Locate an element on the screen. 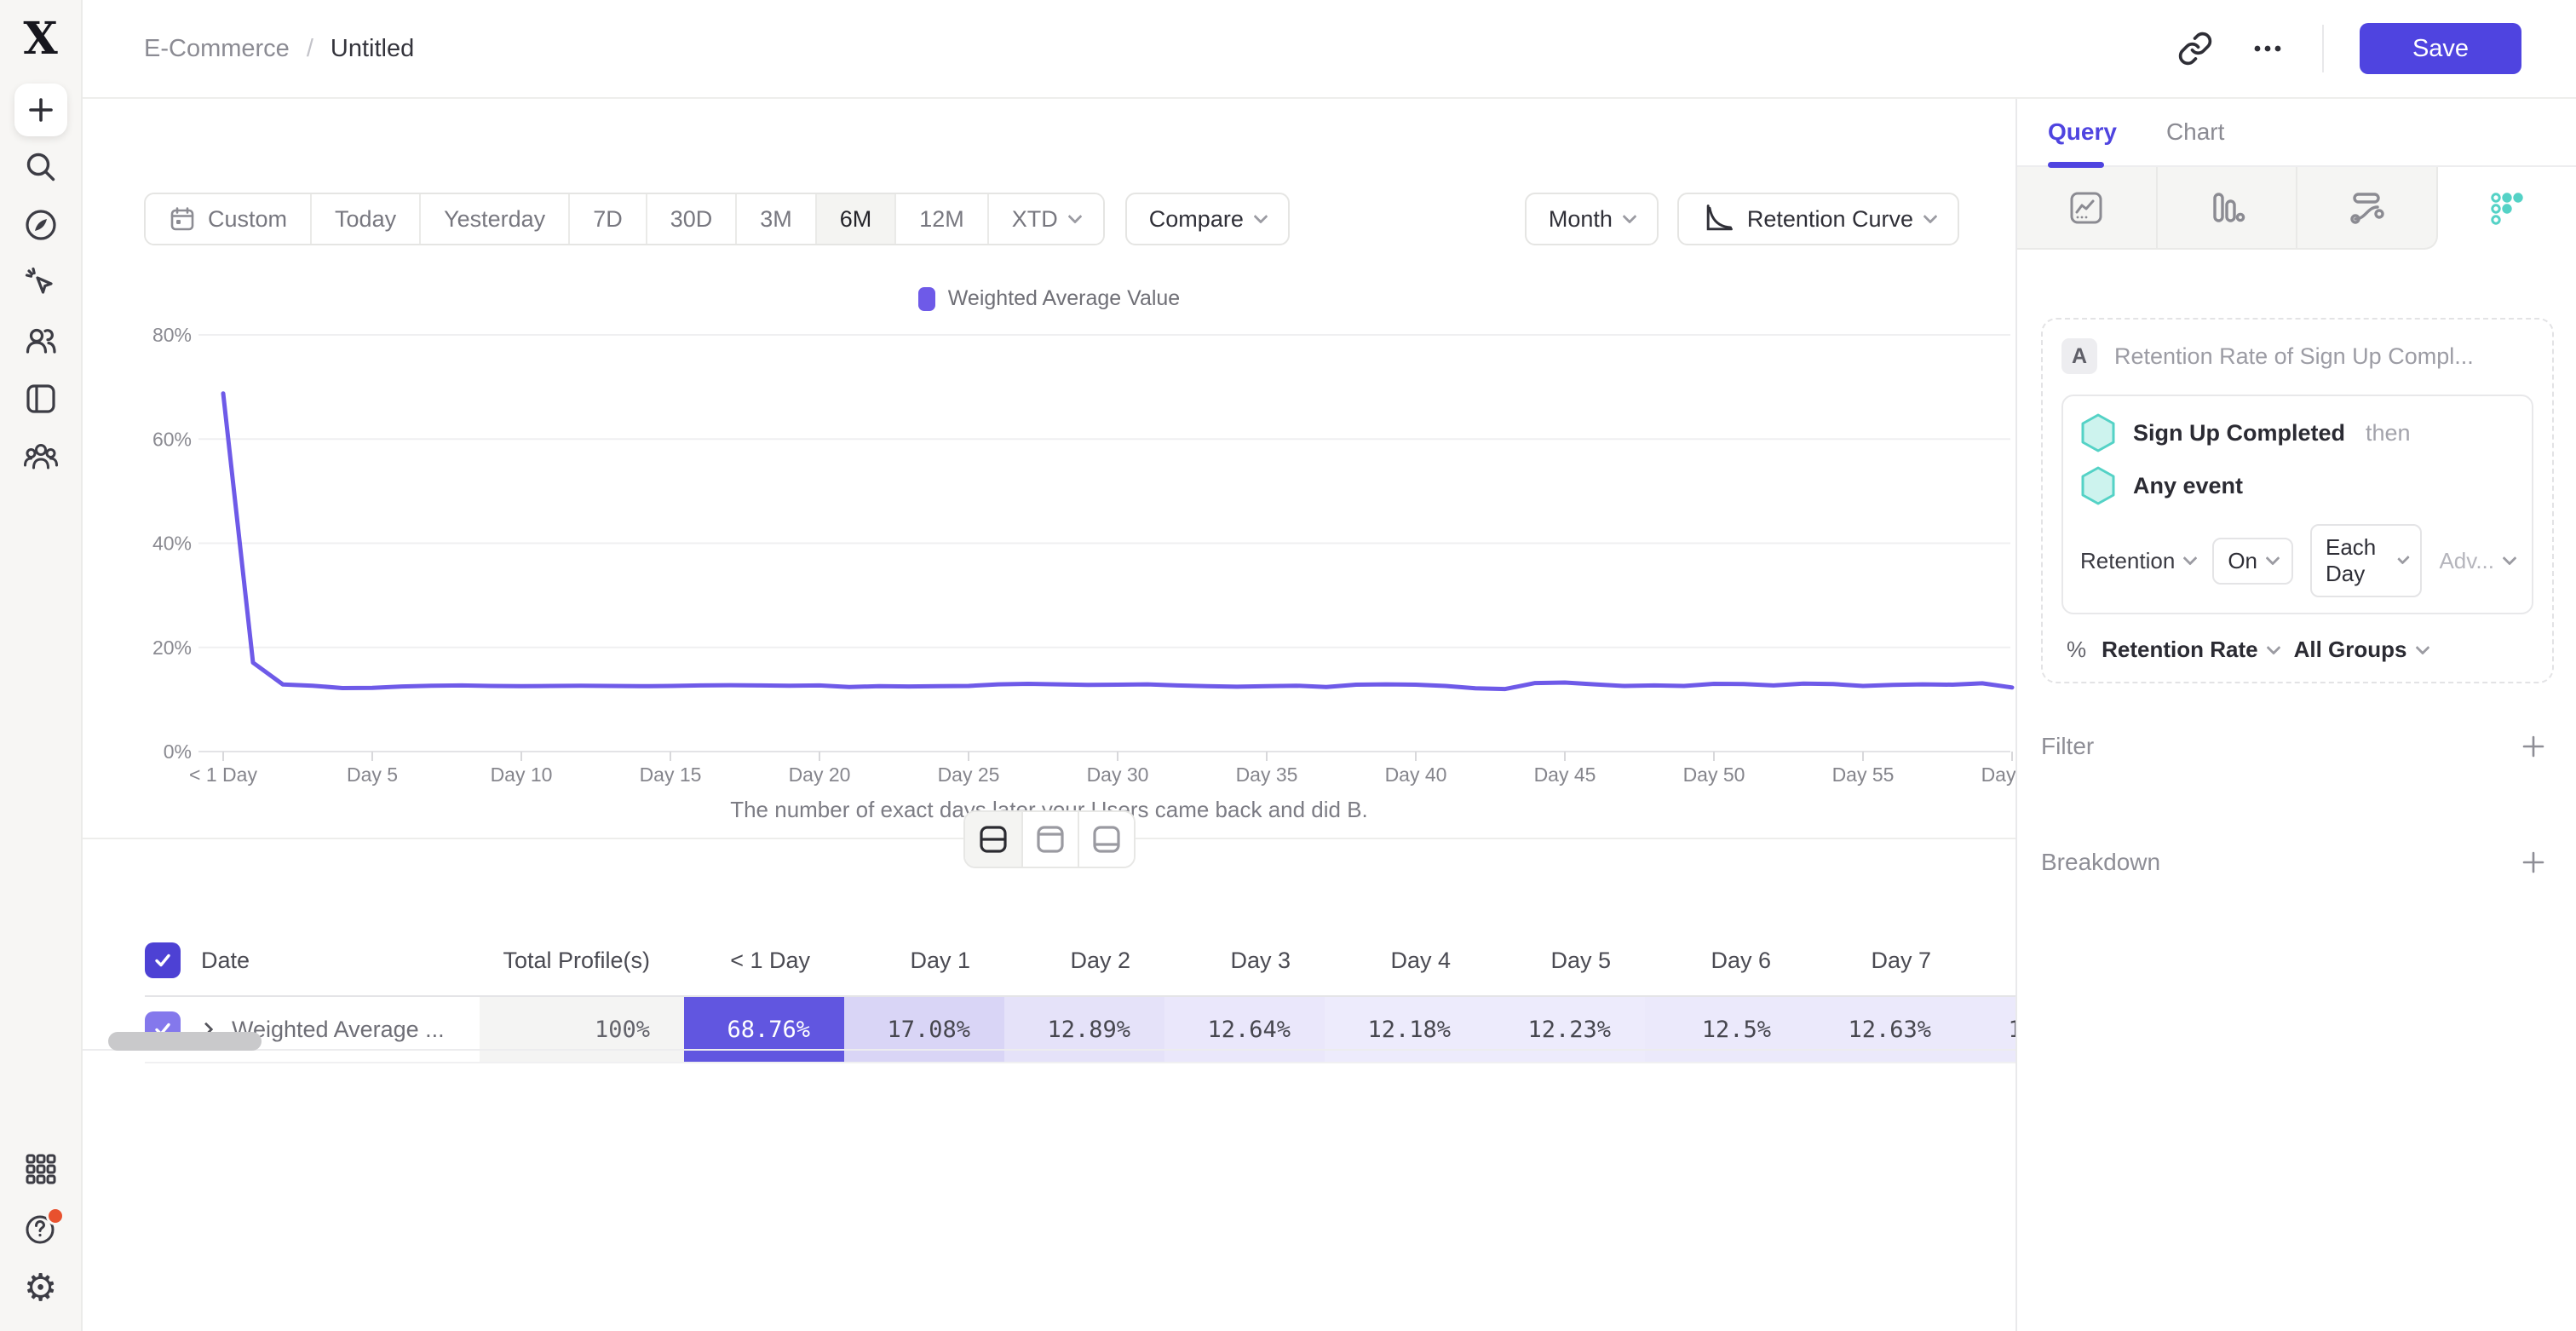 The image size is (2576, 1331). column-header: Total Profile(s) is located at coordinates (577, 960).